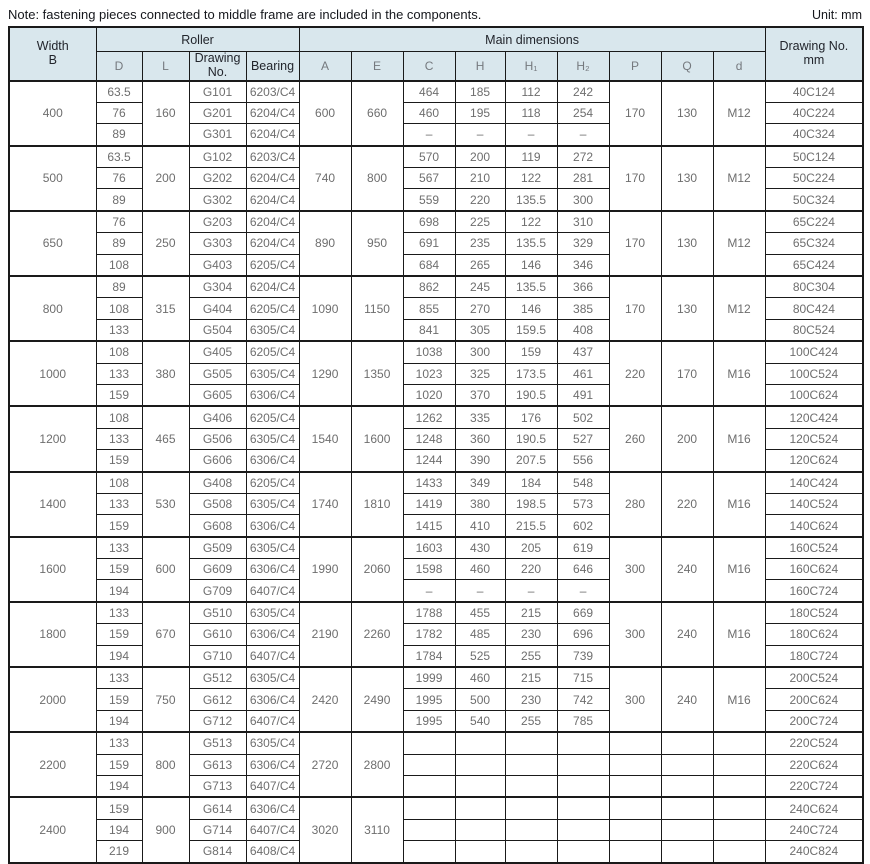 This screenshot has width=870, height=864. Describe the element at coordinates (52, 830) in the screenshot. I see `width-b-cell: 2400` at that location.